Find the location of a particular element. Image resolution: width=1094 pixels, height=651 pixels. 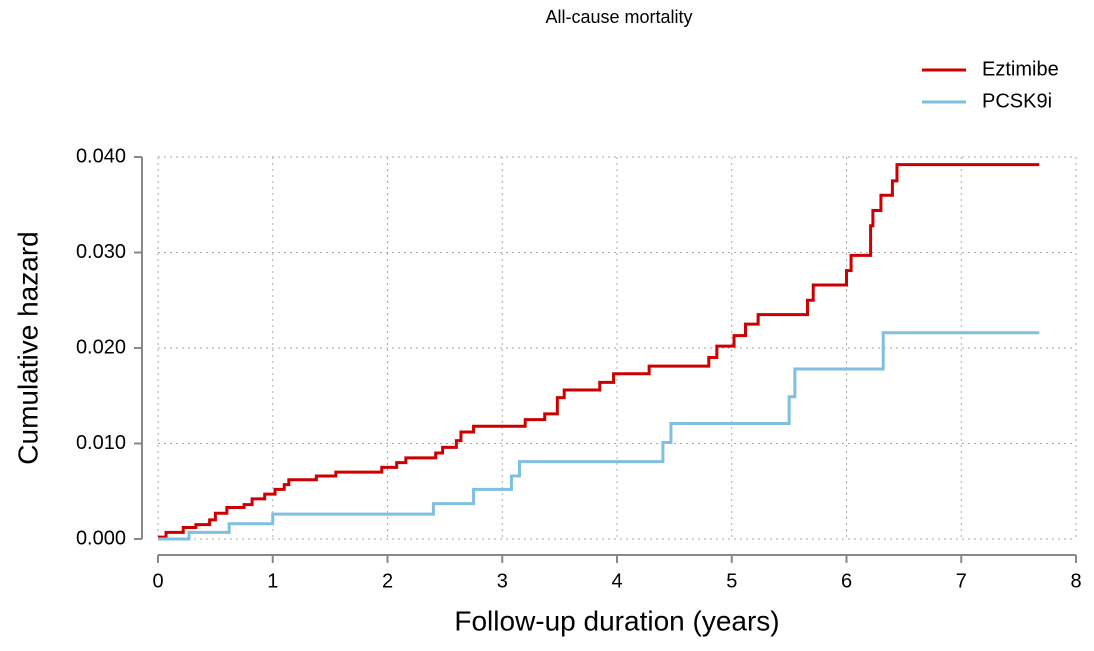

x-tick-label: 5 is located at coordinates (731, 581).